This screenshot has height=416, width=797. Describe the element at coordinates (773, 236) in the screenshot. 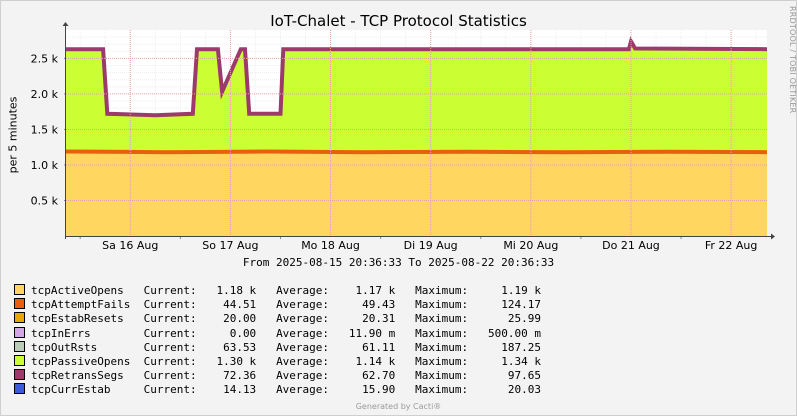

I see `x-axis-arrow` at that location.